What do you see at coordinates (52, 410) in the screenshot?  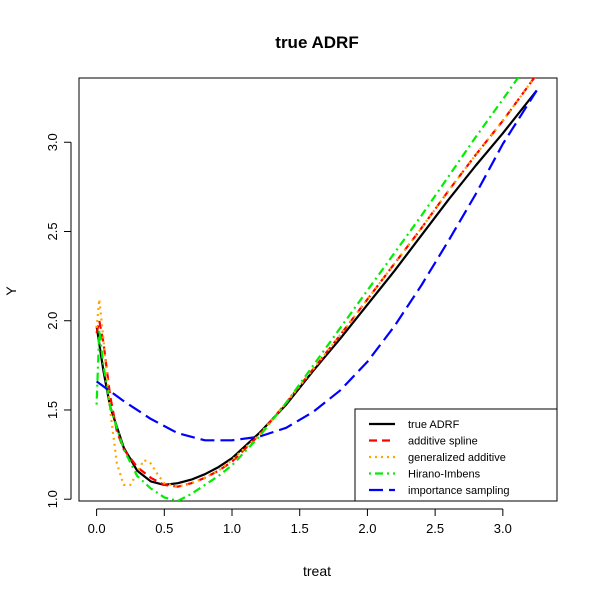 I see `y-tick-label: 1.5` at bounding box center [52, 410].